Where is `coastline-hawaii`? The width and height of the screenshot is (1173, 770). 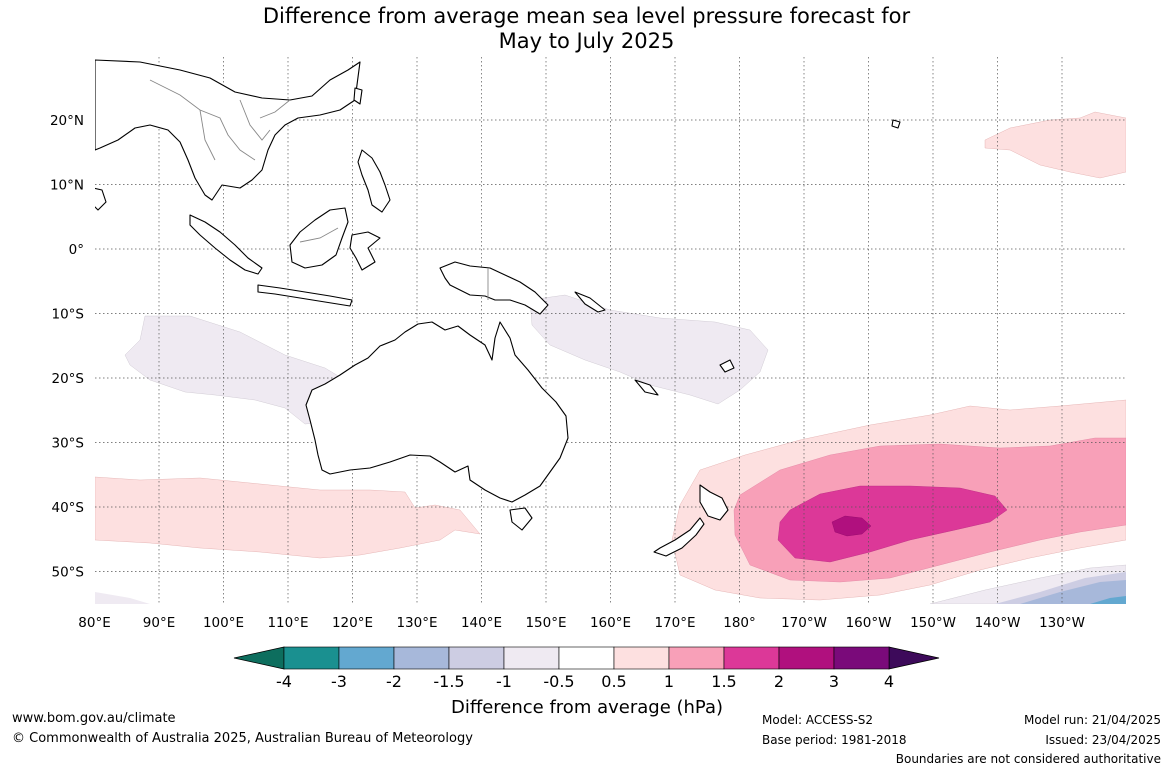
coastline-hawaii is located at coordinates (896, 124).